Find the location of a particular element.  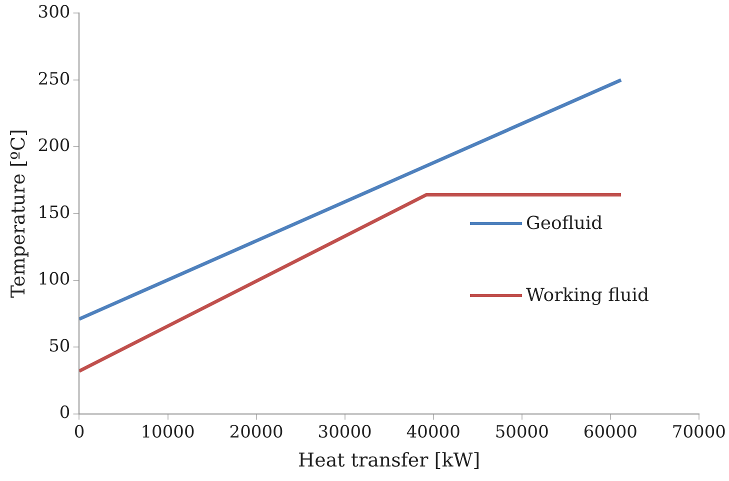

x-tick-label: 70000 is located at coordinates (699, 432).